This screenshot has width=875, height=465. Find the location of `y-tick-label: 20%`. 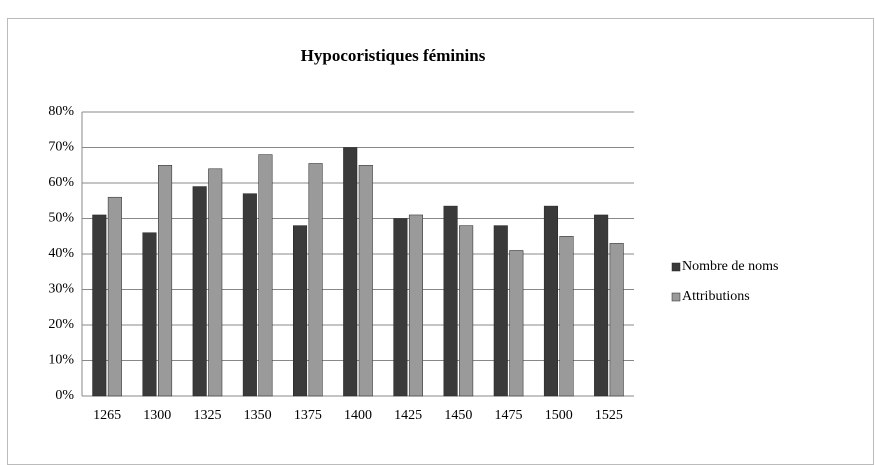

y-tick-label: 20% is located at coordinates (61, 324).